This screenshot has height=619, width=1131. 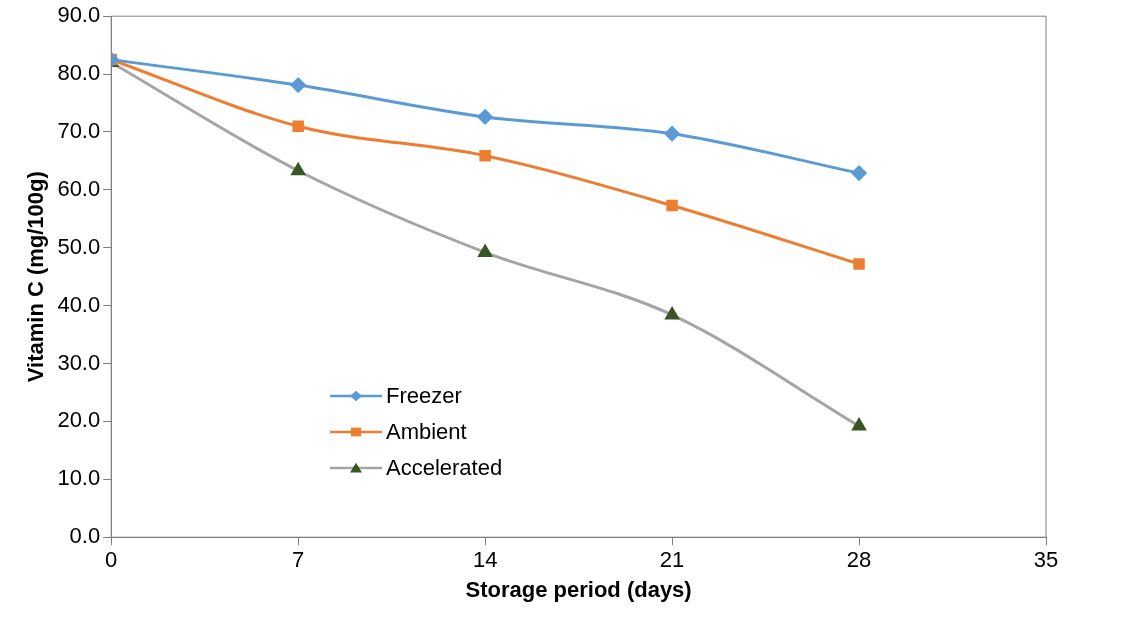 What do you see at coordinates (79, 73) in the screenshot?
I see `y-tick-label: 80.0` at bounding box center [79, 73].